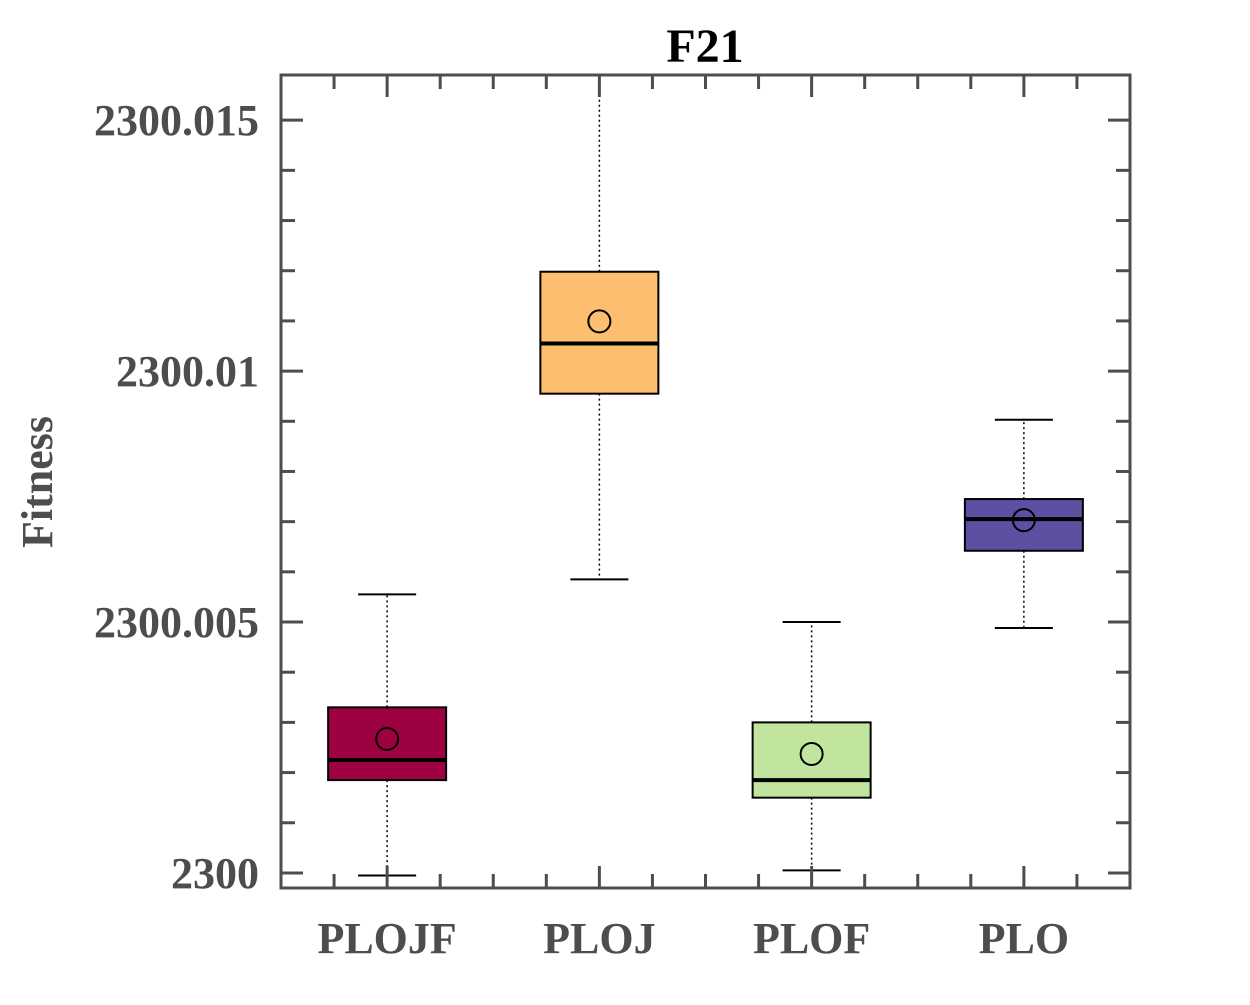 The image size is (1250, 1005). What do you see at coordinates (1023, 520) in the screenshot?
I see `mean-marker-plo` at bounding box center [1023, 520].